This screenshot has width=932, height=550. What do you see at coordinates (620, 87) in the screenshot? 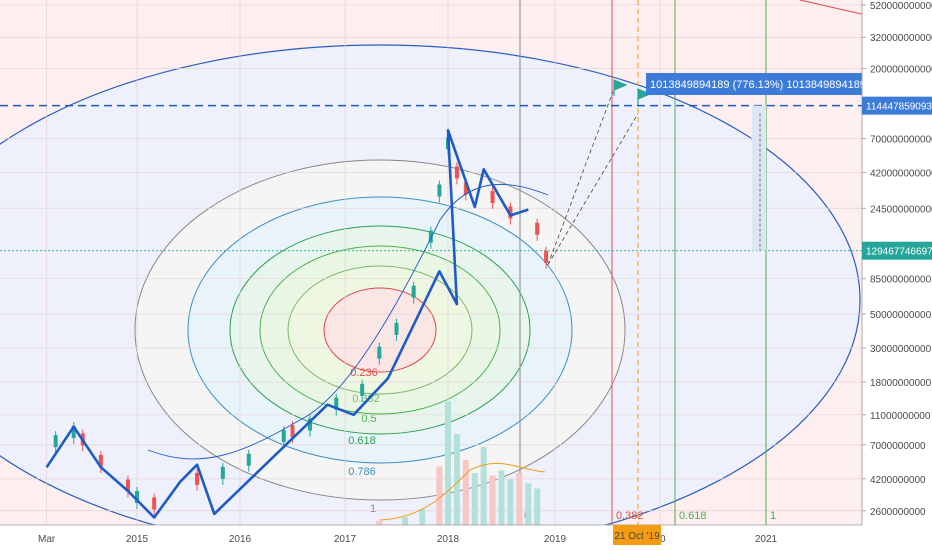
I see `target-flag` at bounding box center [620, 87].